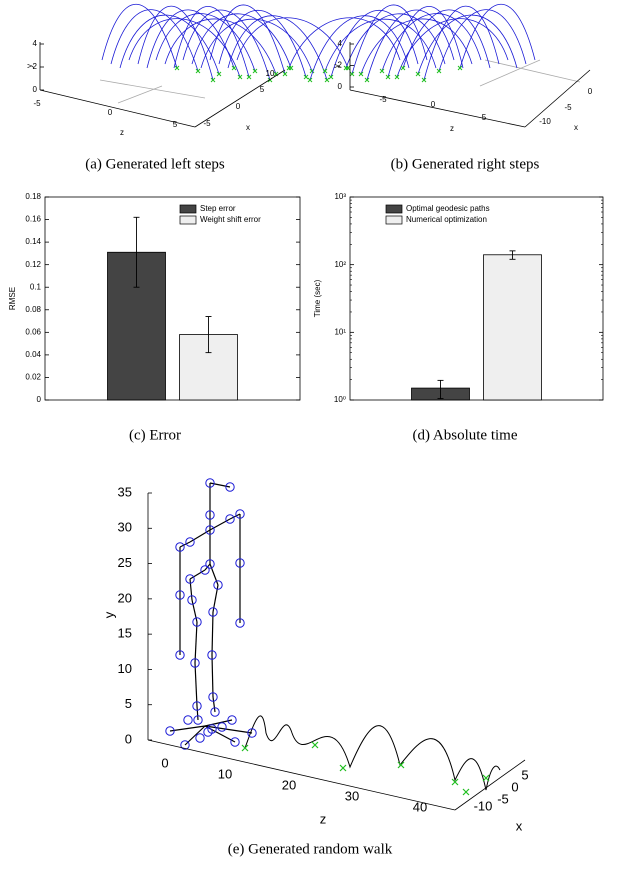 The width and height of the screenshot is (621, 871). I want to click on bar, so click(512, 327).